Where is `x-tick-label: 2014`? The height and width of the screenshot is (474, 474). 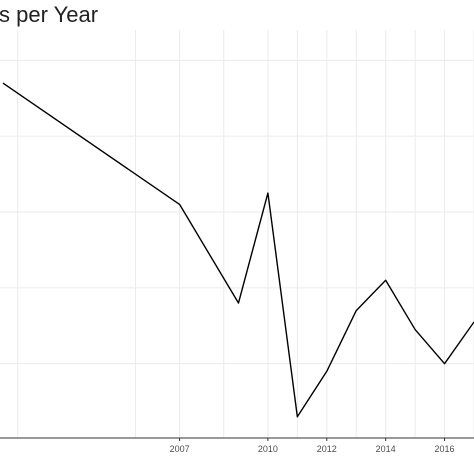 x-tick-label: 2014 is located at coordinates (386, 449).